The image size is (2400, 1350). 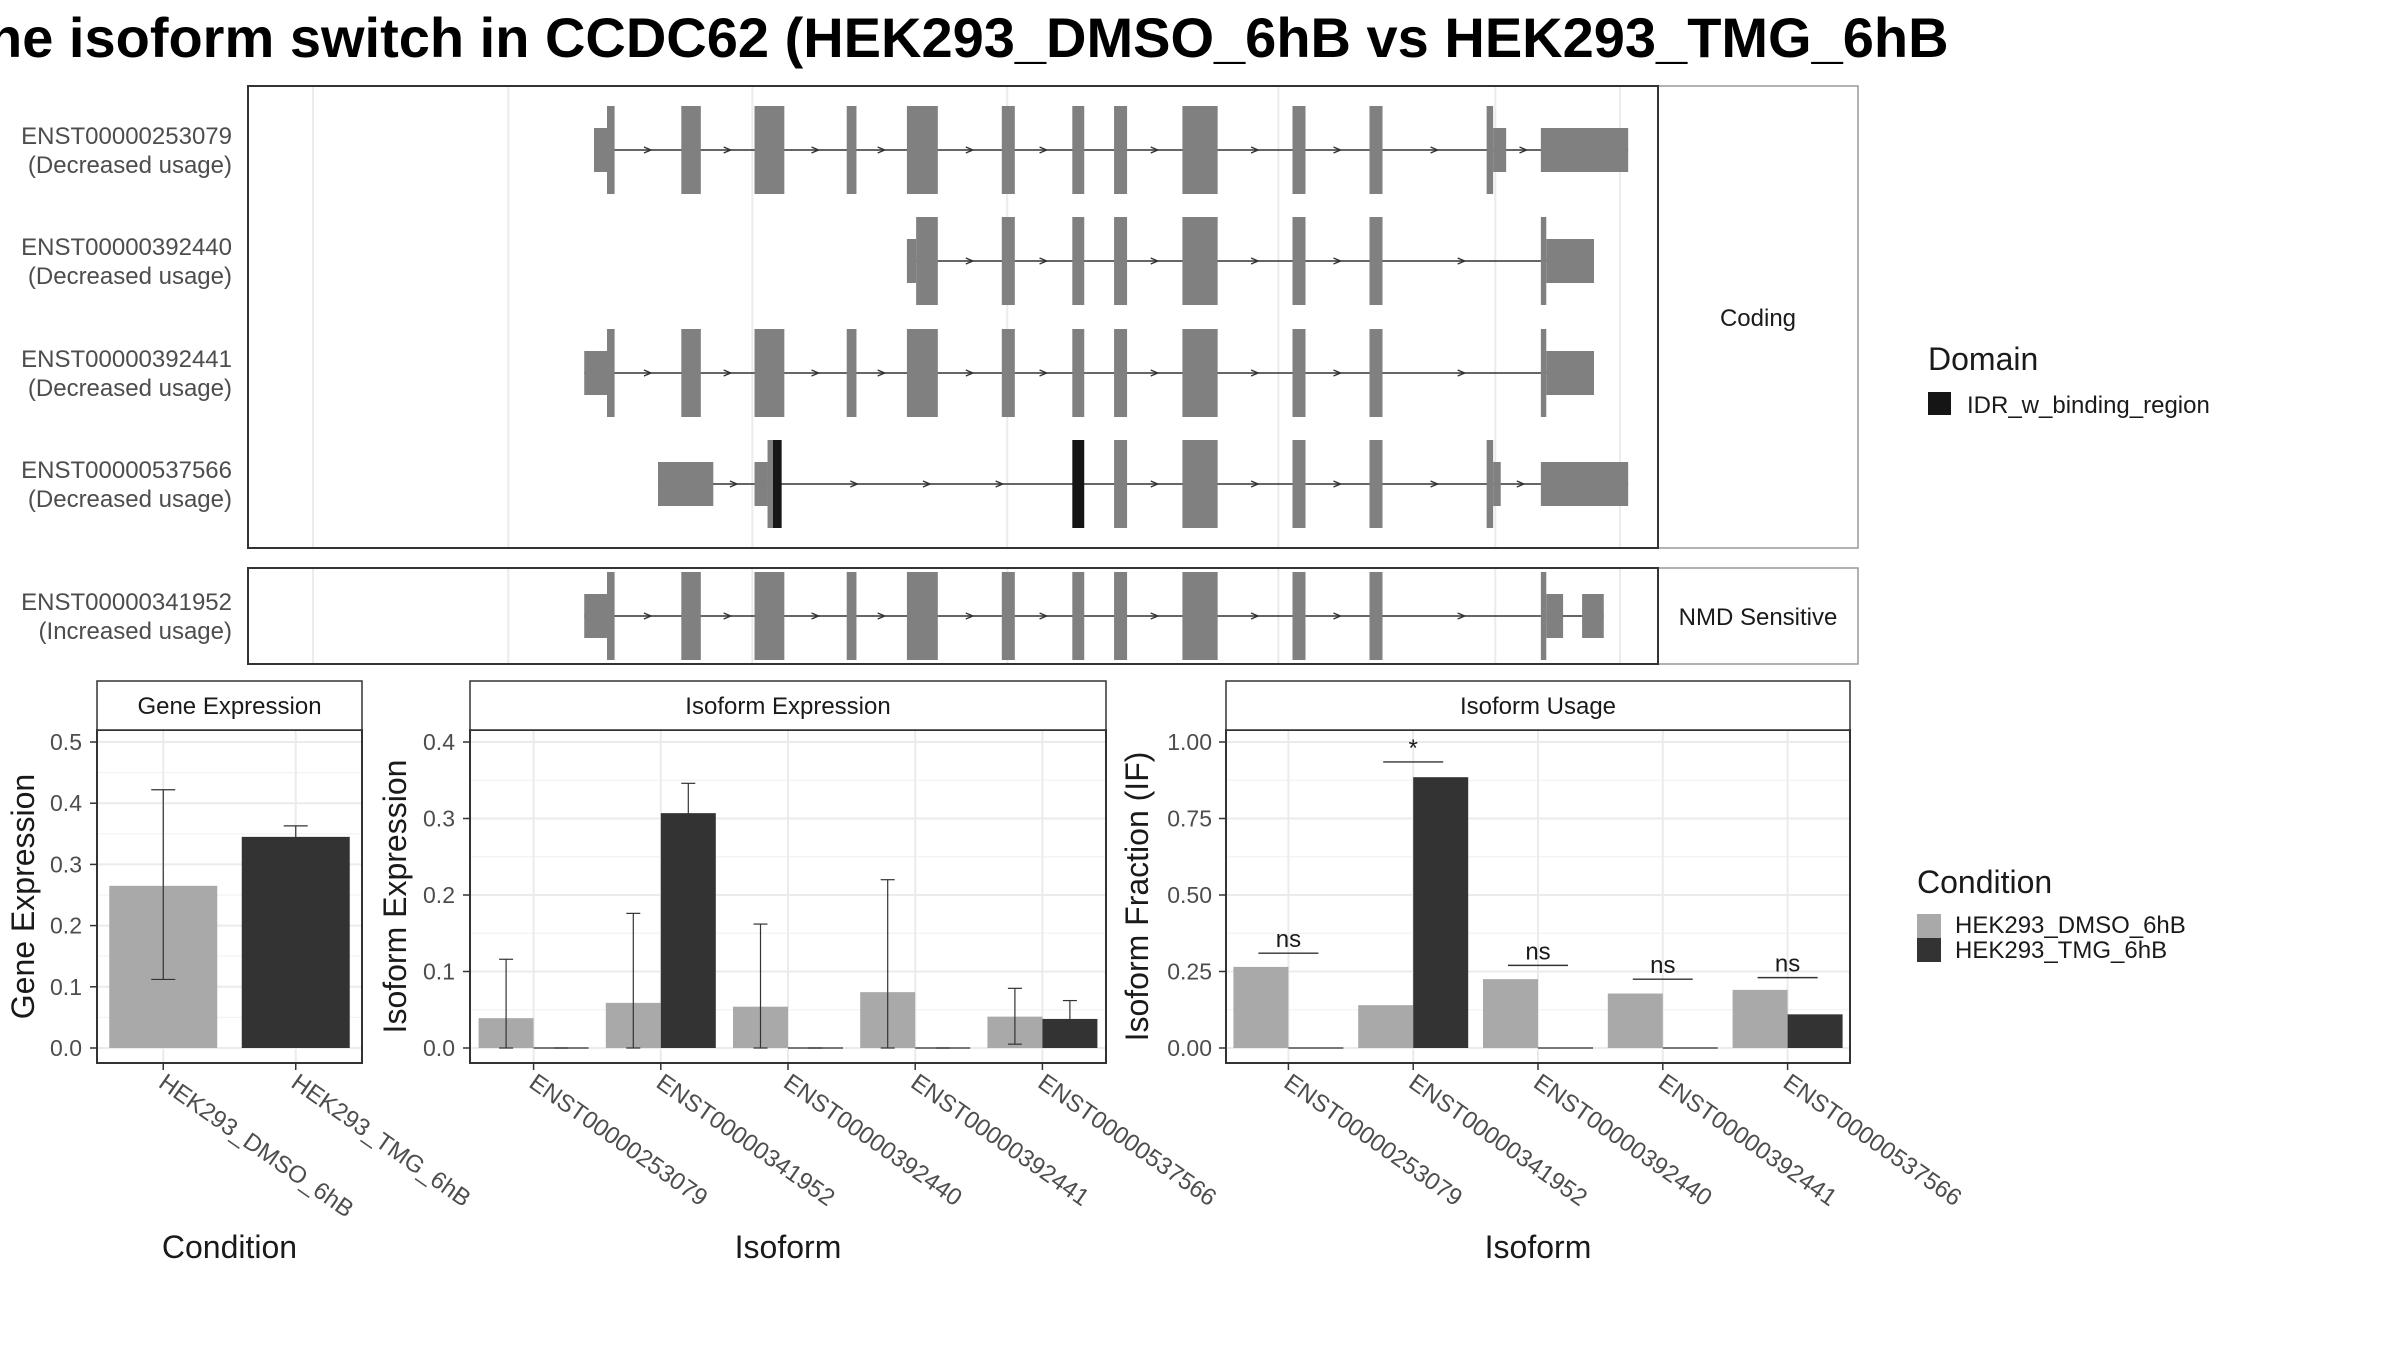 I want to click on domain-legend: Domain IDR_w_binding_region, so click(x=2069, y=380).